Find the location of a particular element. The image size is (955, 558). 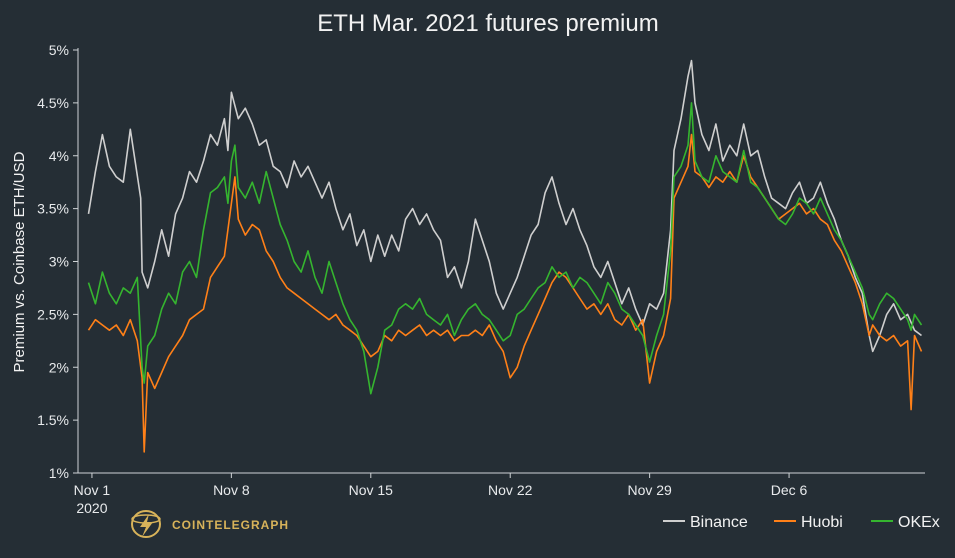

x-tick-label: Dec 6 is located at coordinates (789, 490).